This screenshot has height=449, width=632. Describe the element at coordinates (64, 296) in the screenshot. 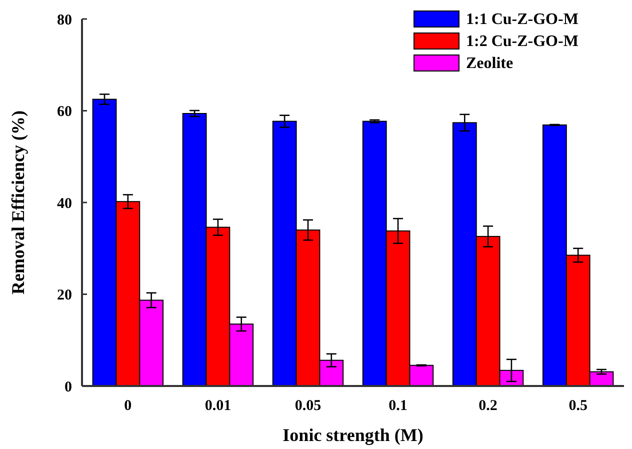

I see `y-tick-label: 20` at that location.